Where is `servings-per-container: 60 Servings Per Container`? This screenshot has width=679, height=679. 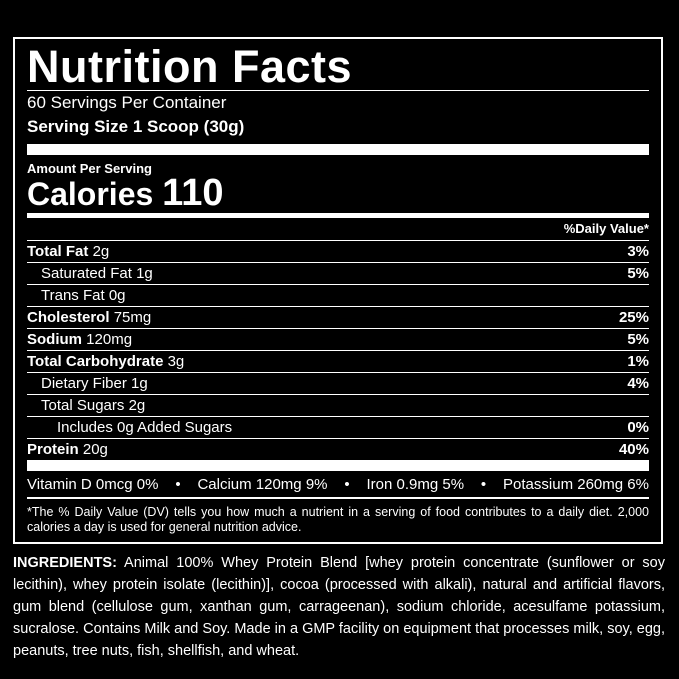 servings-per-container: 60 Servings Per Container is located at coordinates (127, 102).